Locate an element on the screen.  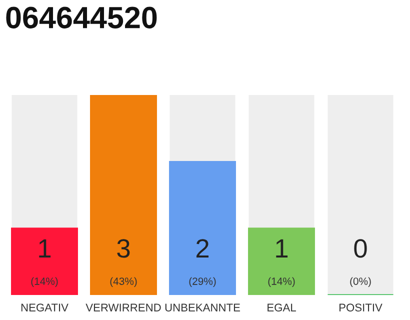
x-tick-label: VERWIRREND is located at coordinates (123, 308).